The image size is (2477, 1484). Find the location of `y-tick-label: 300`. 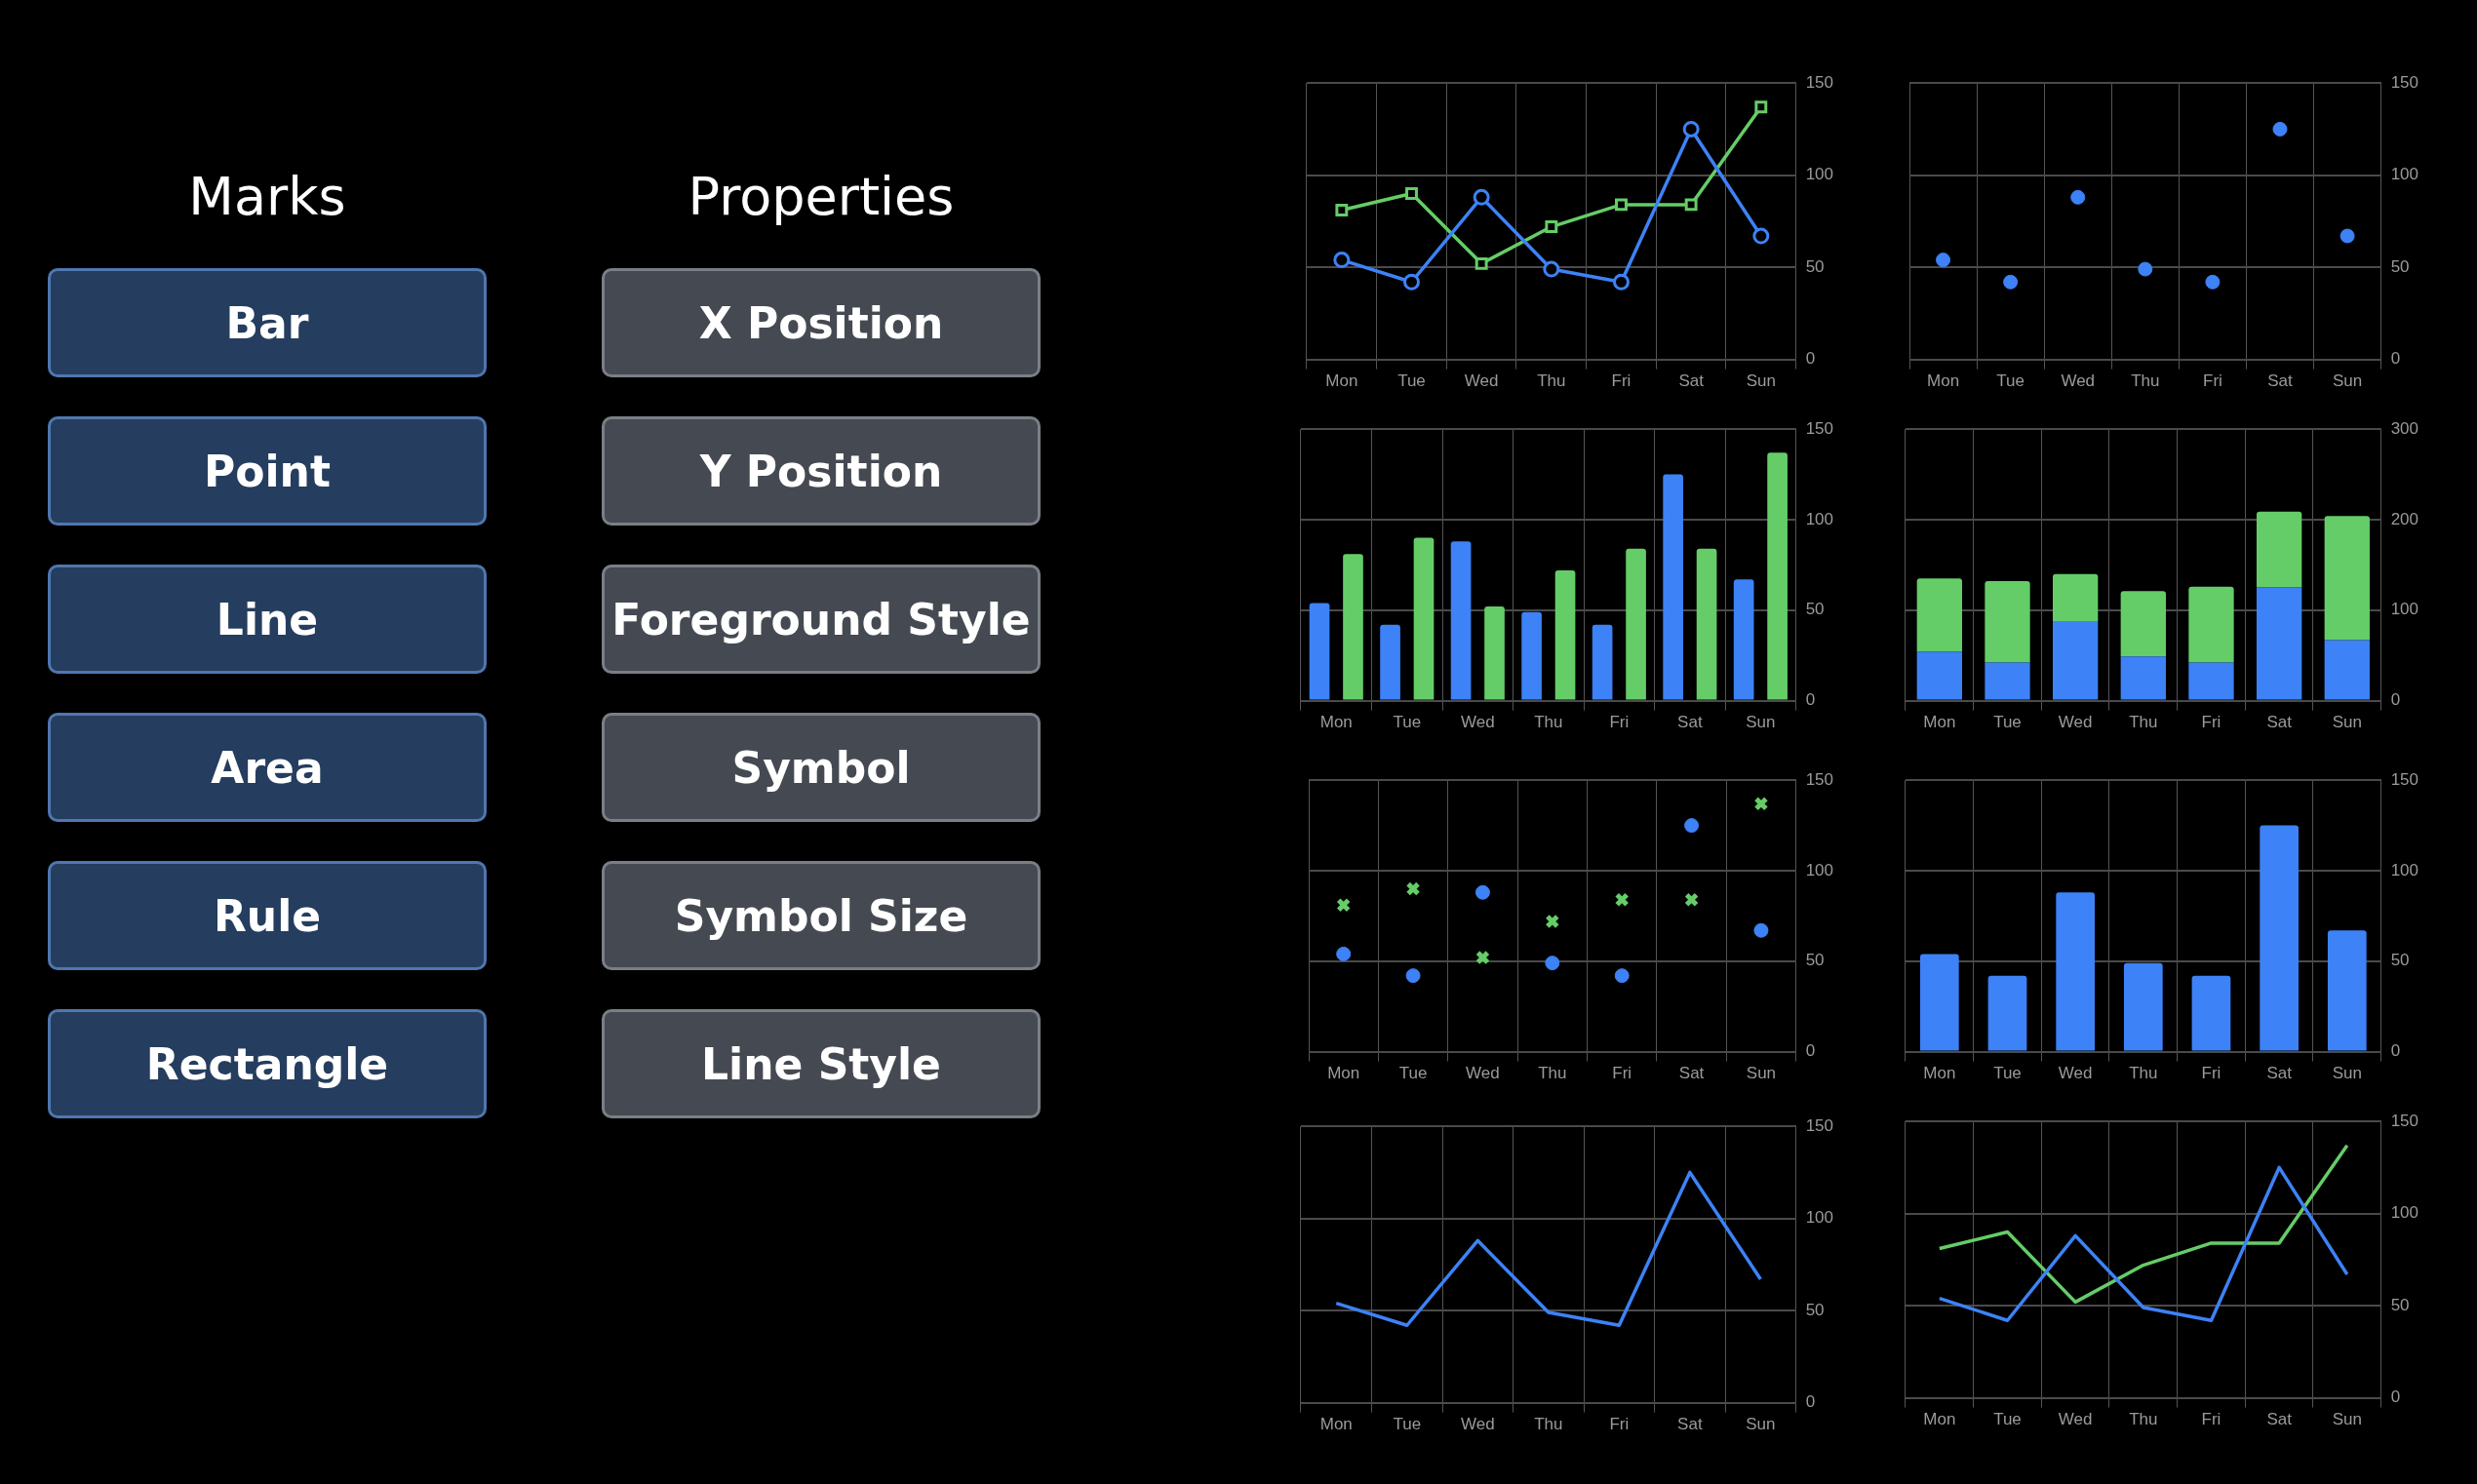

y-tick-label: 300 is located at coordinates (2404, 428).